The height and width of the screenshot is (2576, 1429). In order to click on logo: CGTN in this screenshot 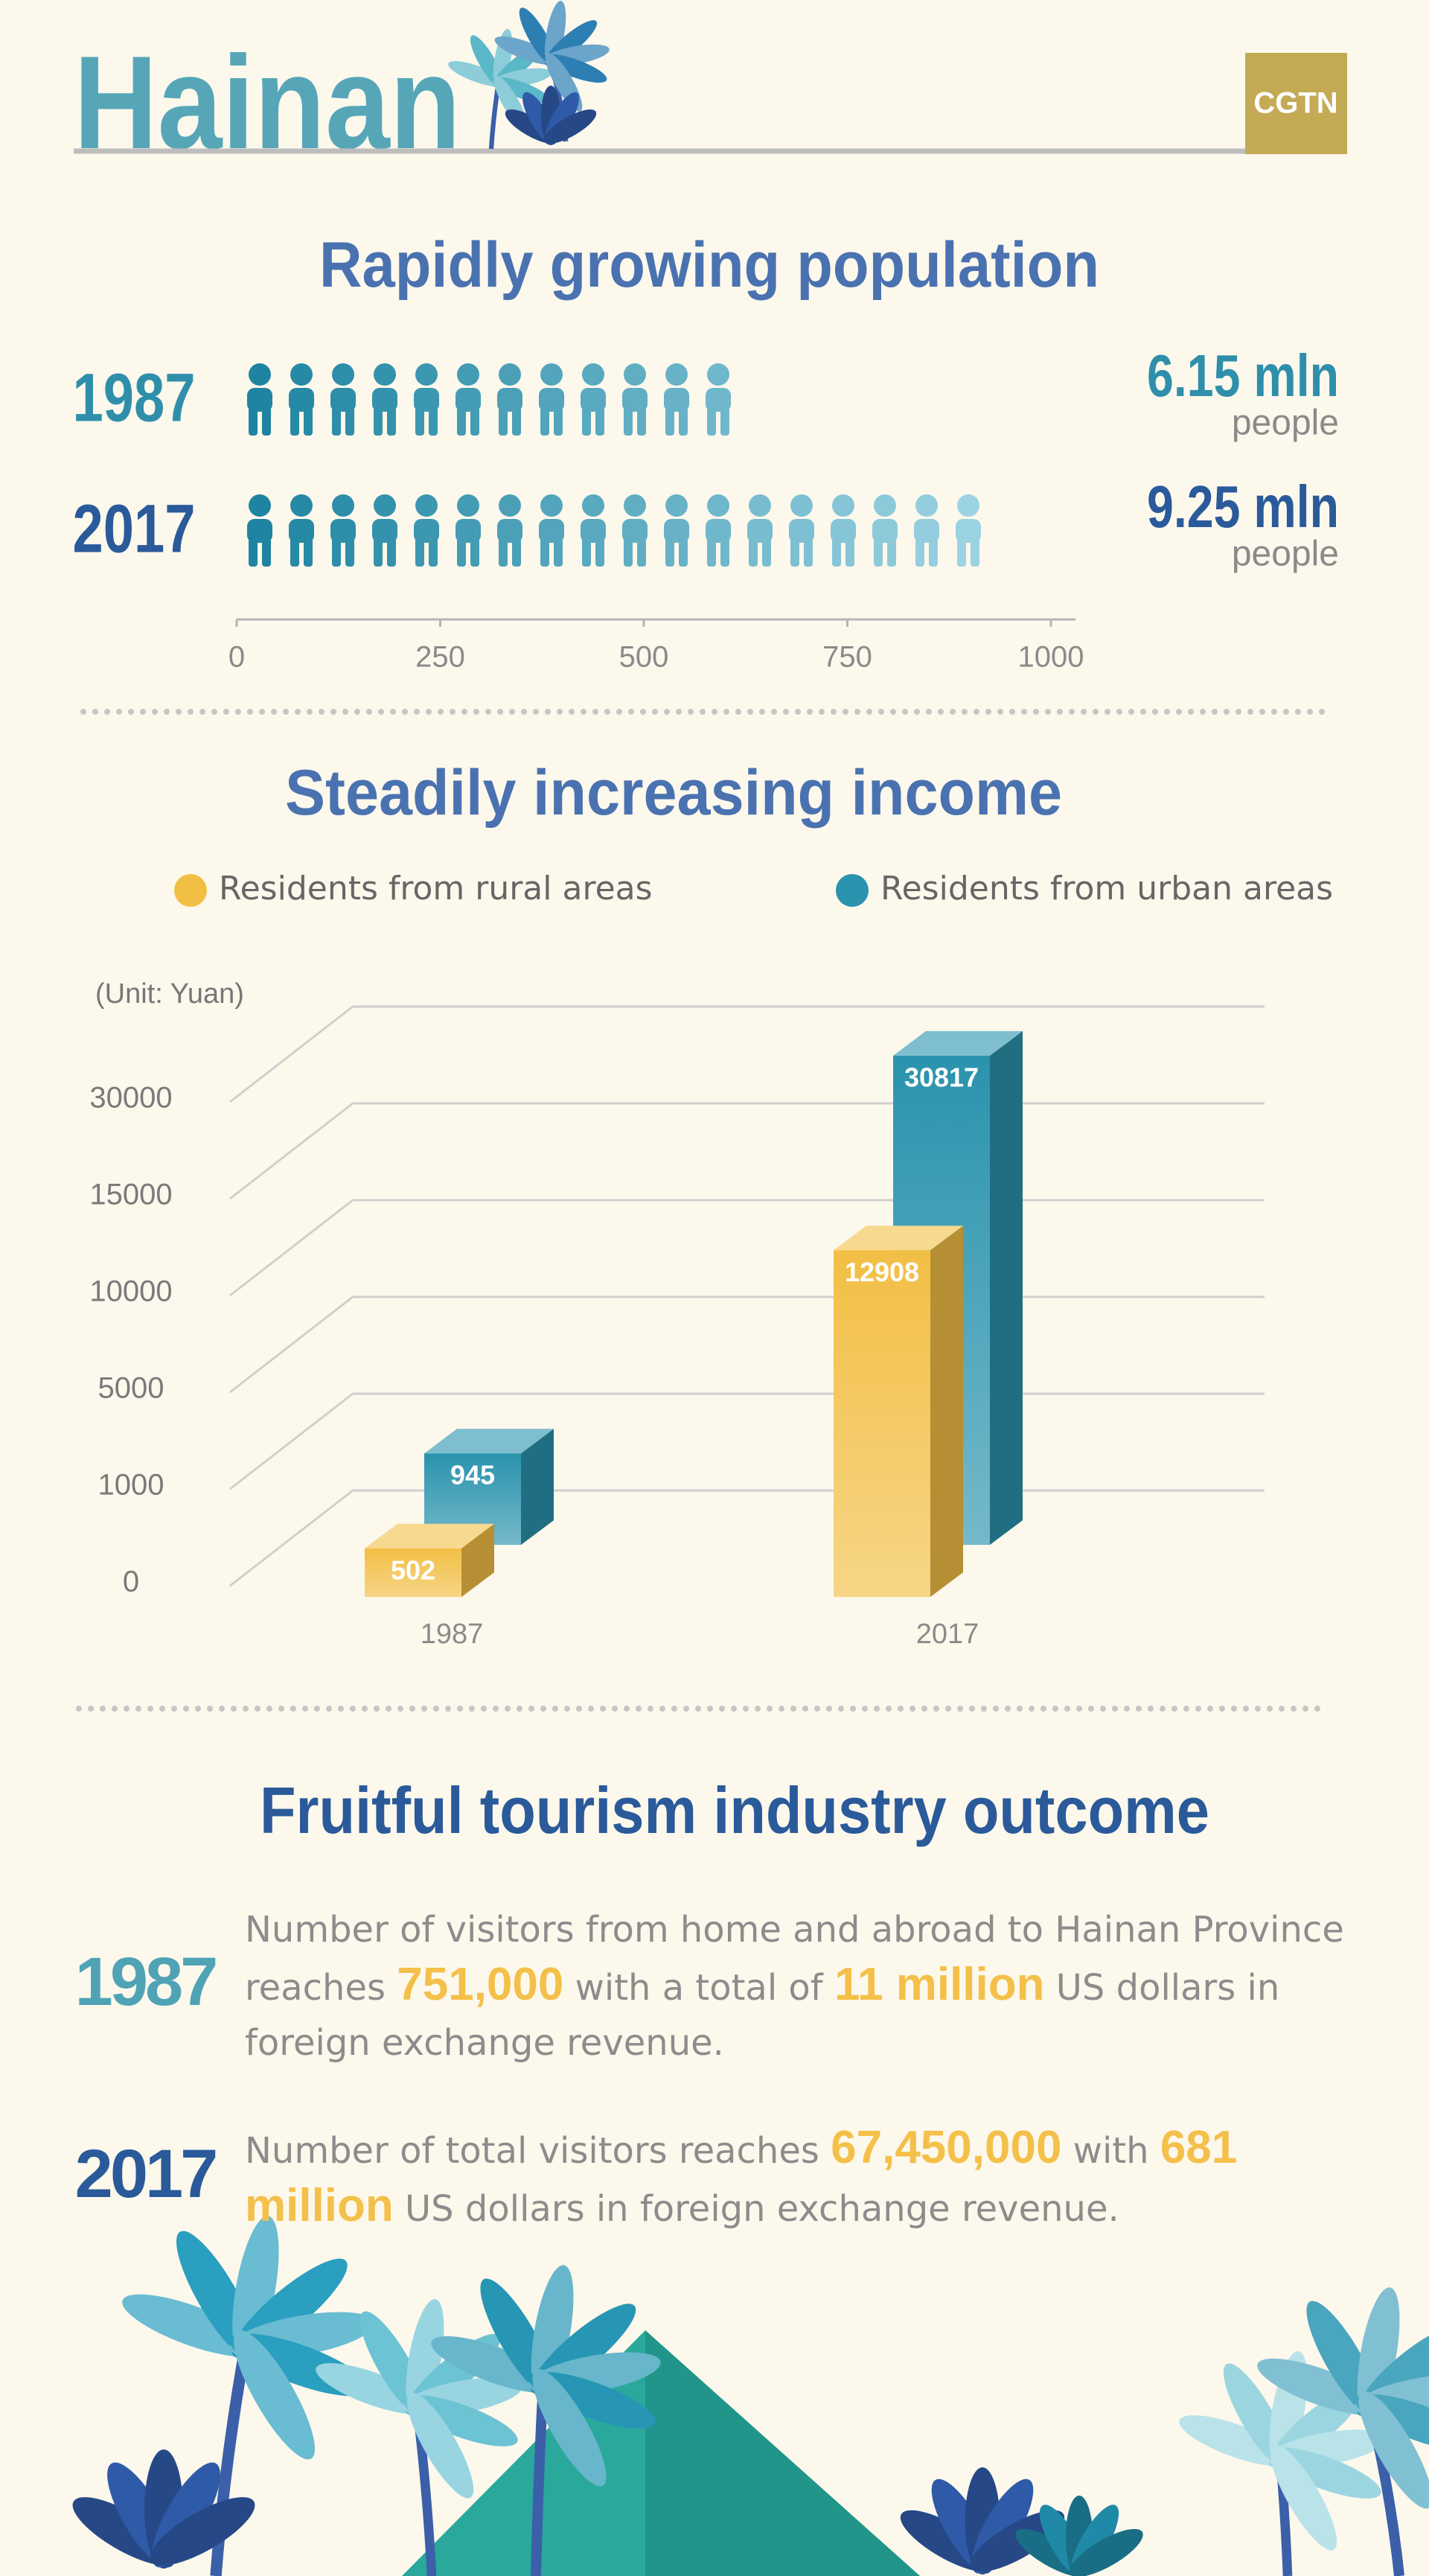, I will do `click(1295, 103)`.